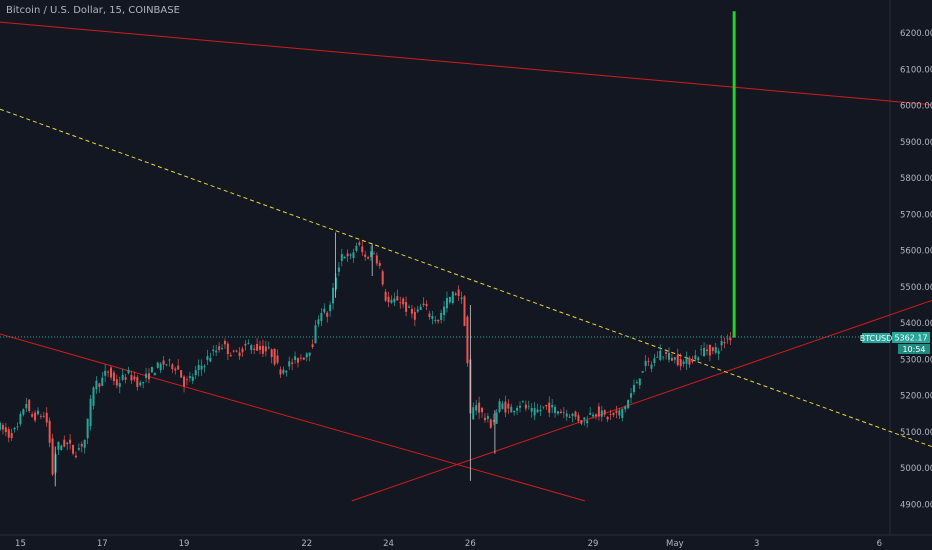 The height and width of the screenshot is (550, 932). I want to click on price-tick-label: 4900.00, so click(916, 506).